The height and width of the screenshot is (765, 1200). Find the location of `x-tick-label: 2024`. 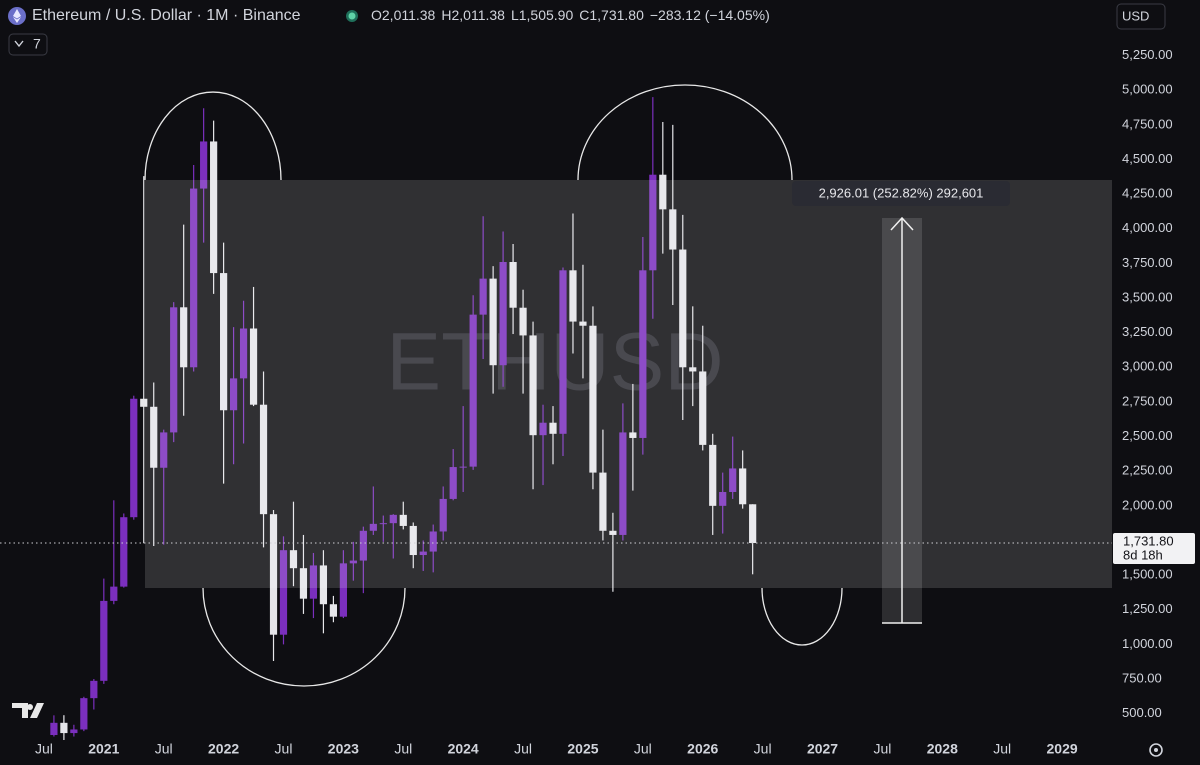

x-tick-label: 2024 is located at coordinates (463, 749).